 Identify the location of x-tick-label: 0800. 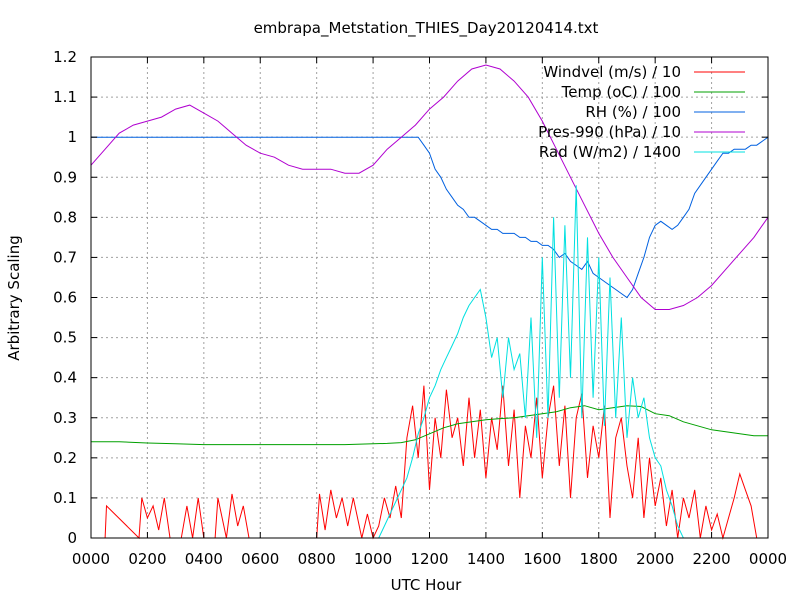
(317, 559).